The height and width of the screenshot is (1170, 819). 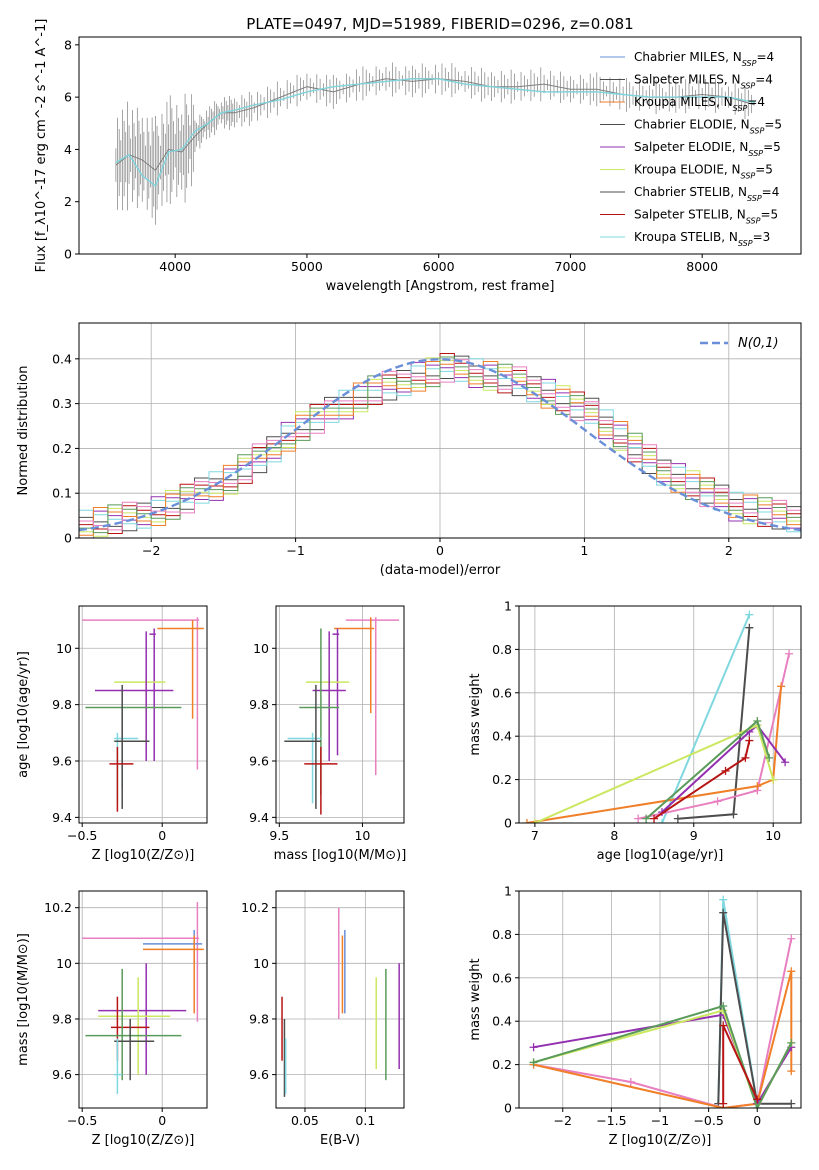 I want to click on x-axis-label: mass [log10(M/M⊙)], so click(x=340, y=855).